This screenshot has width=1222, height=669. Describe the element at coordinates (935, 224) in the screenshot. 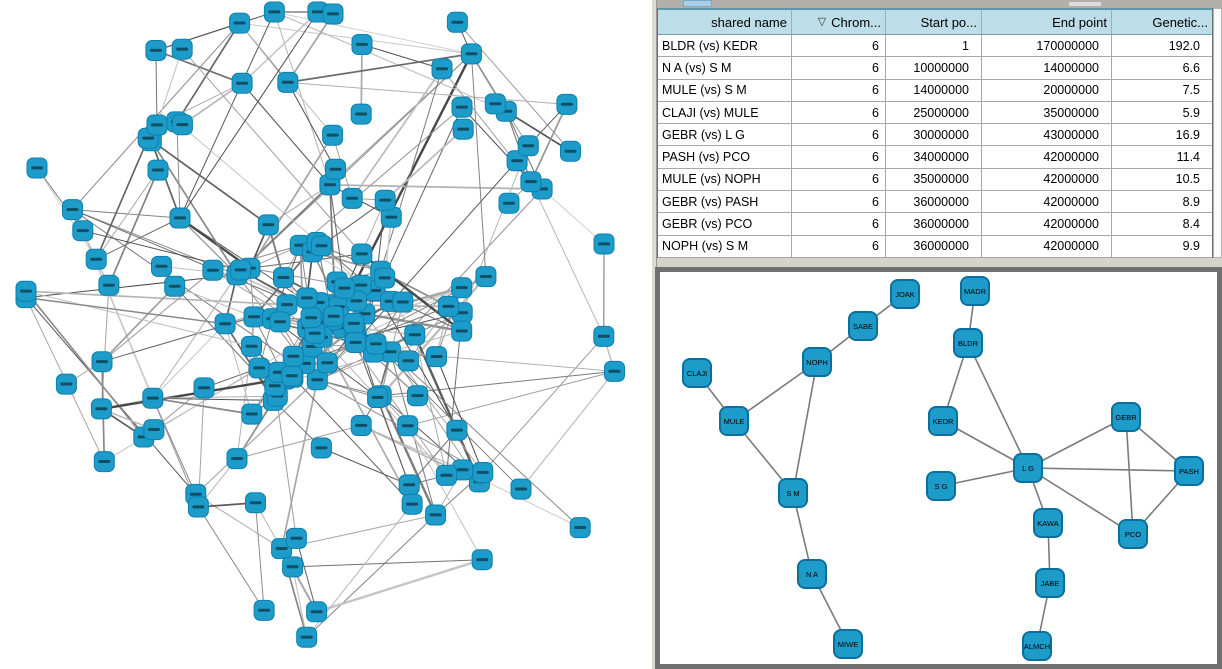

I see `table-row: GEBR (vs) PCO 6 36000000 42000000 8.4` at that location.